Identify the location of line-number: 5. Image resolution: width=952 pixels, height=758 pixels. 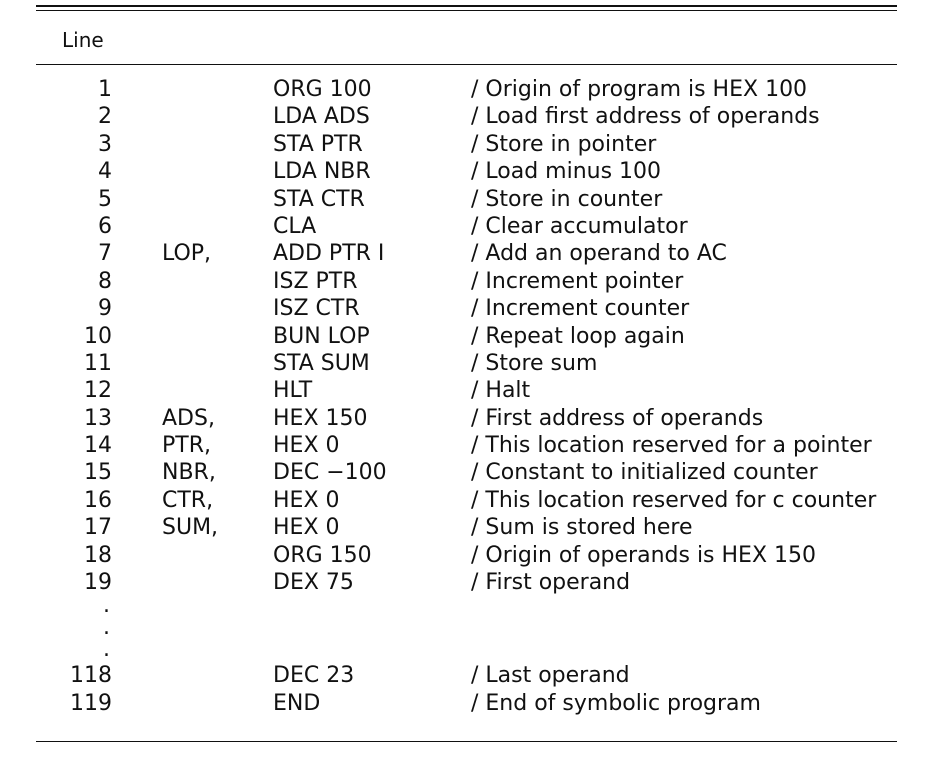
(105, 199).